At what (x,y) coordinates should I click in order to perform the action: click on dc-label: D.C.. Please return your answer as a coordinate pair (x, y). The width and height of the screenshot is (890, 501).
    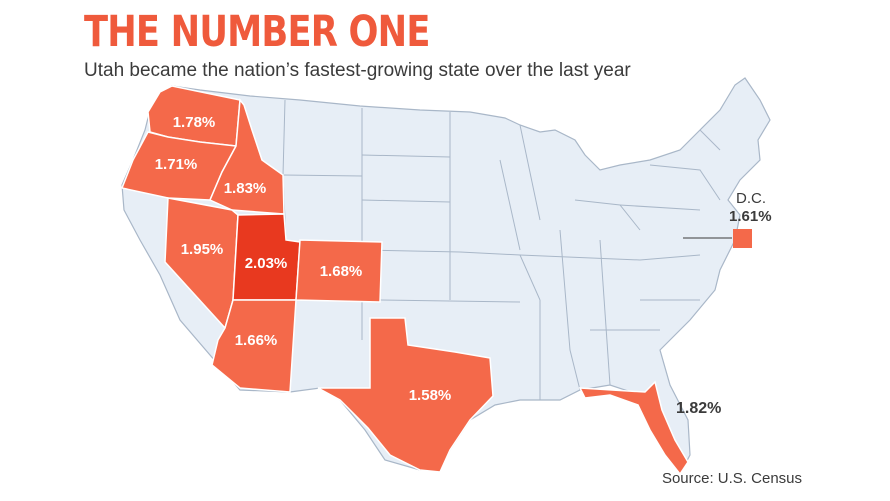
    Looking at the image, I should click on (751, 198).